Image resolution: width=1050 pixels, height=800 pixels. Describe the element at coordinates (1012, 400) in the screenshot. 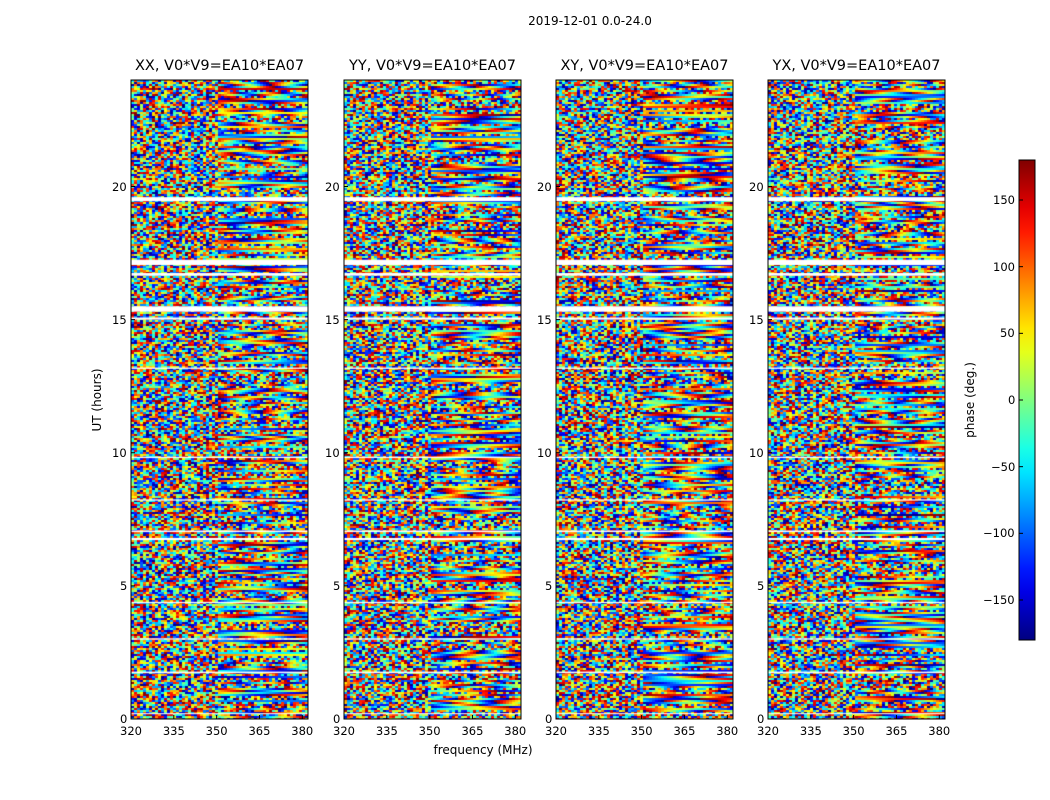

I see `colorbar-tick-label: 0` at that location.